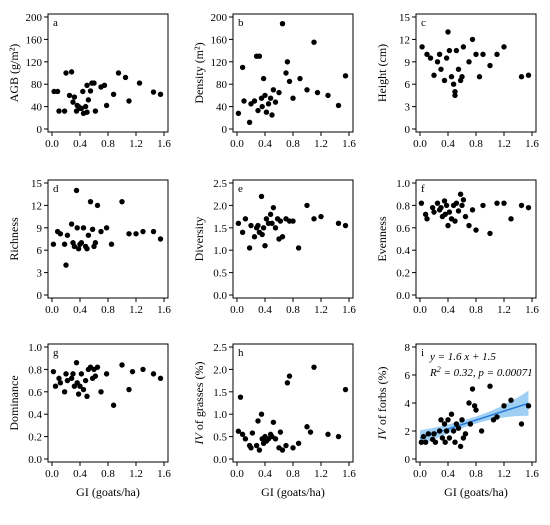  Describe the element at coordinates (223, 404) in the screenshot. I see `y-axis: 0.0 0.5 1.0 1.5 2.0 2.5` at that location.